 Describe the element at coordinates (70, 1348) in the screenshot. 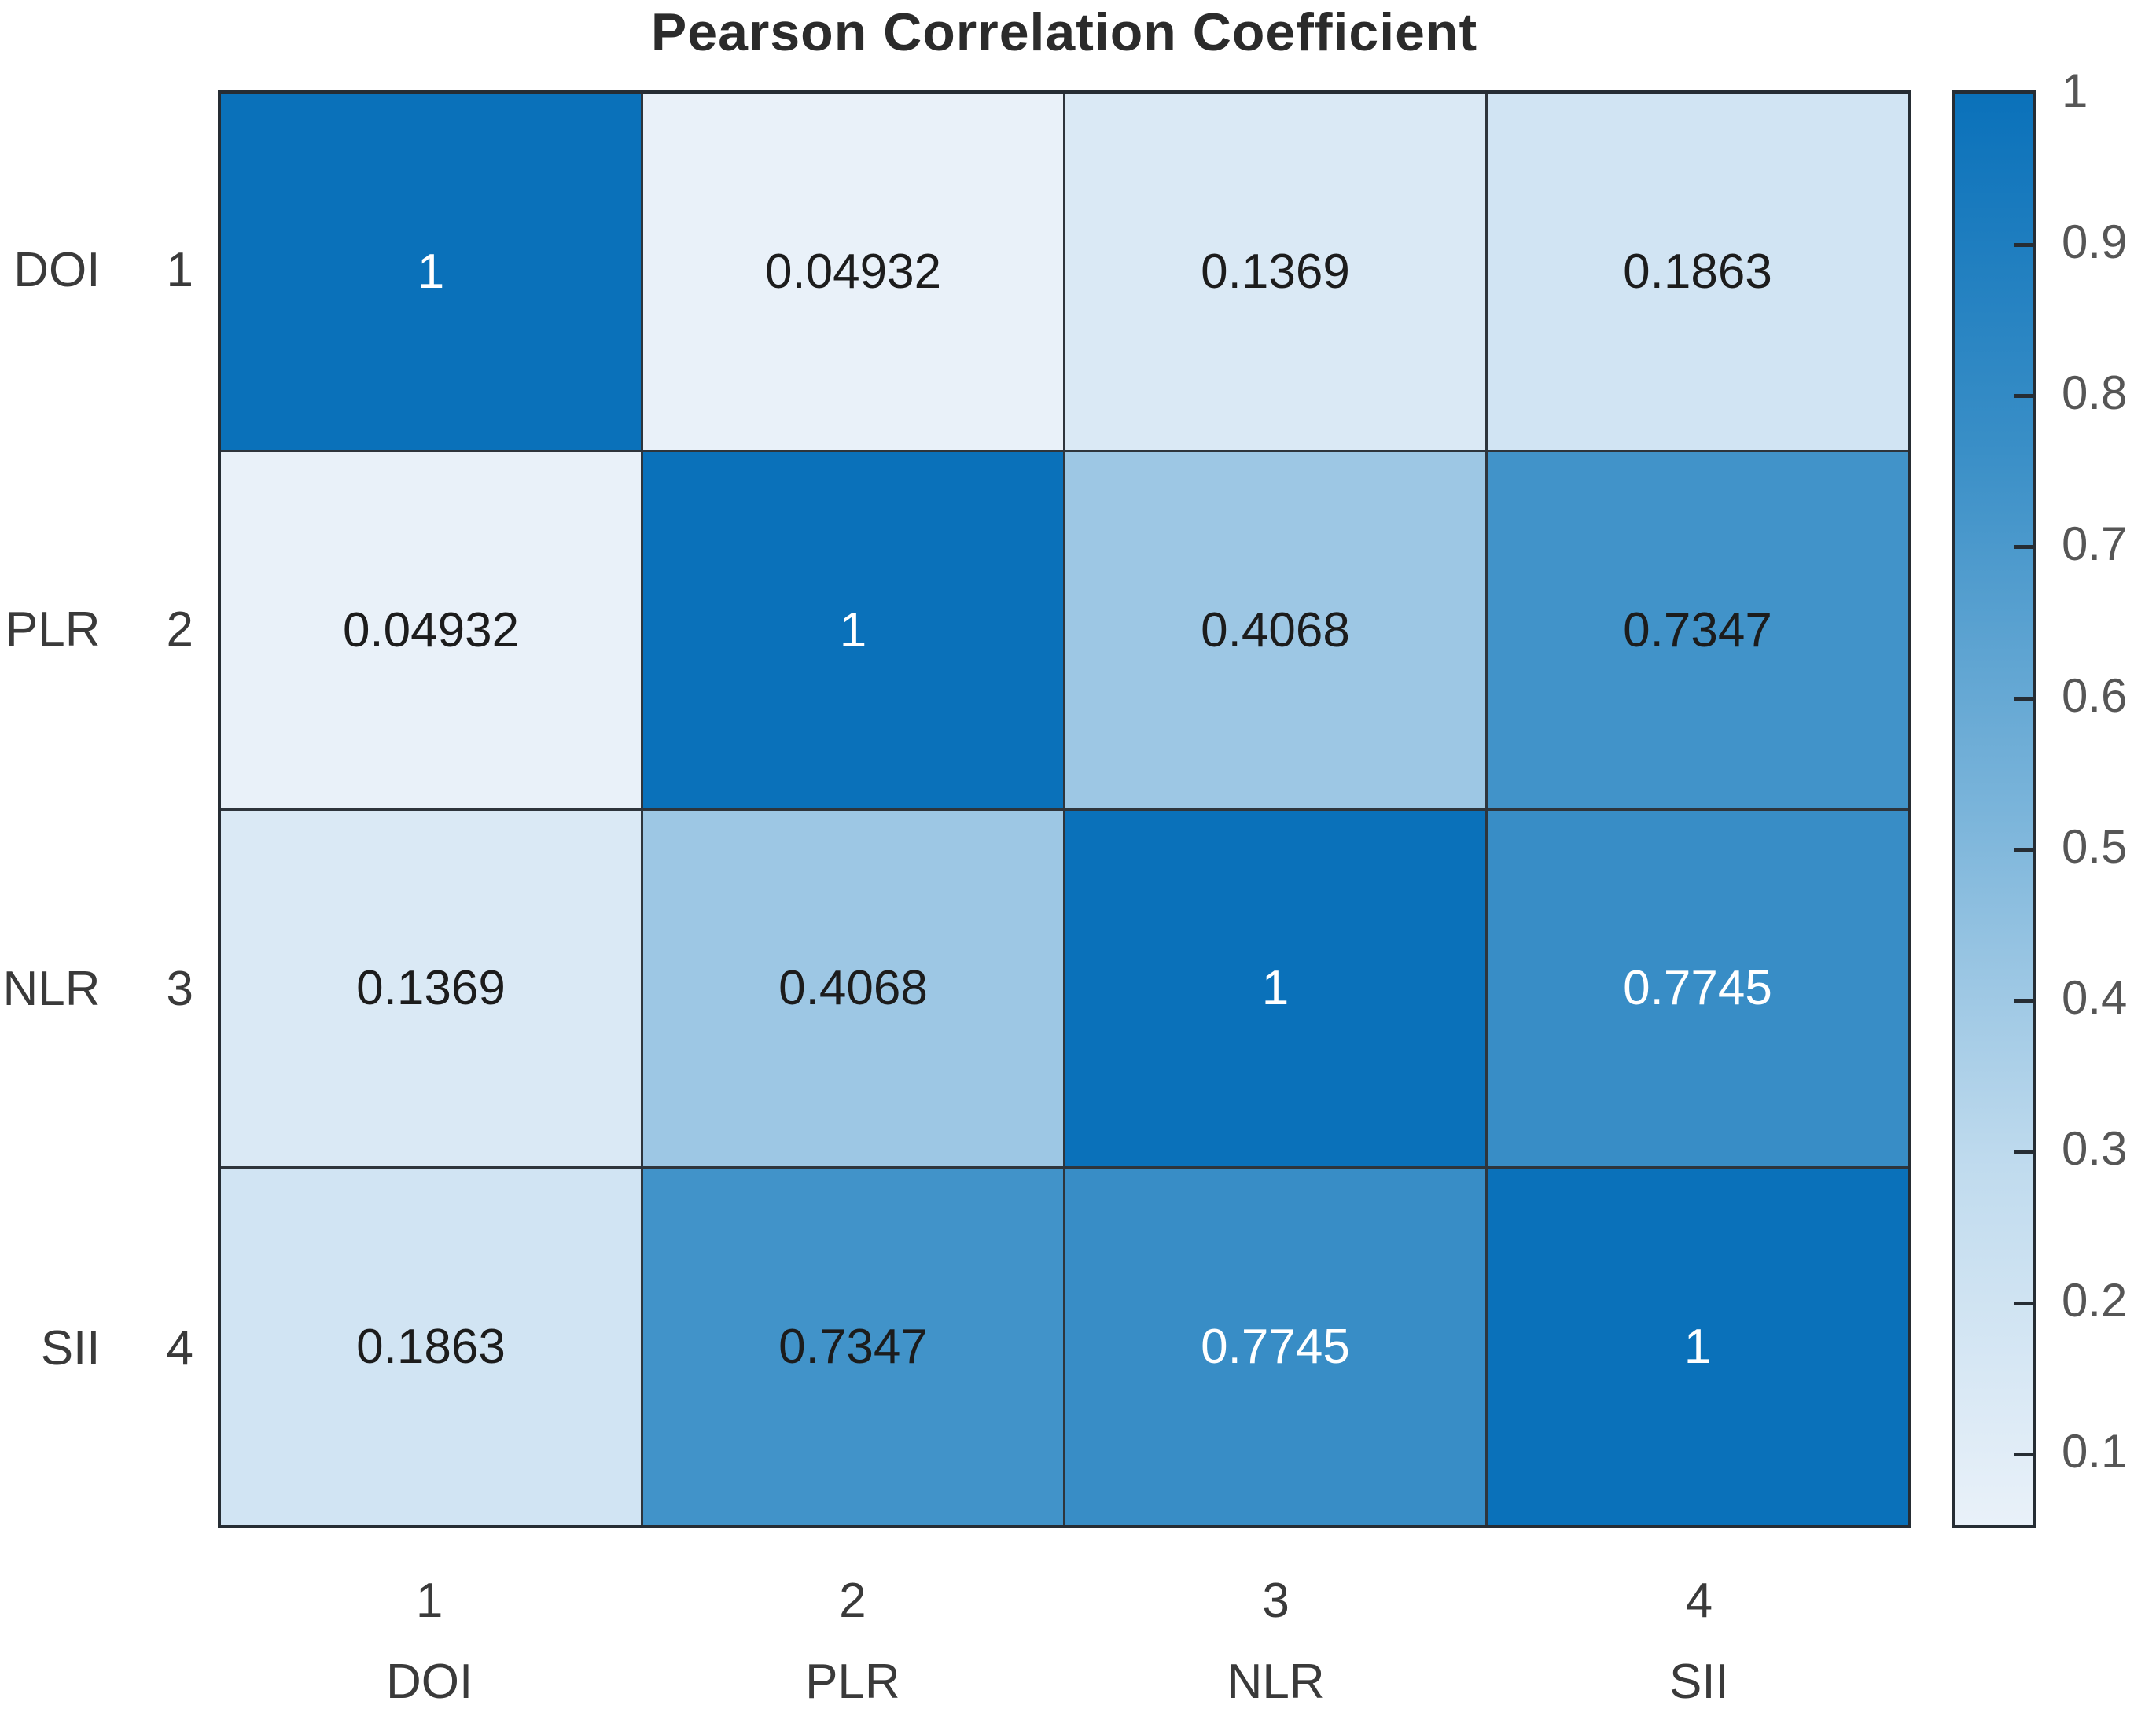

I see `row-variable-label: SII` at that location.